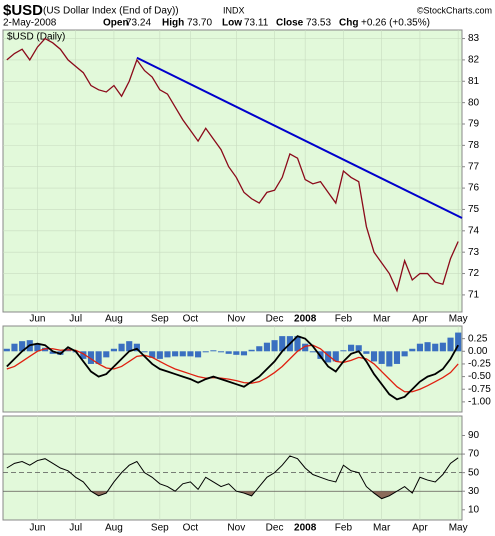 The image size is (495, 536). I want to click on stat-value: 73.70, so click(199, 23).